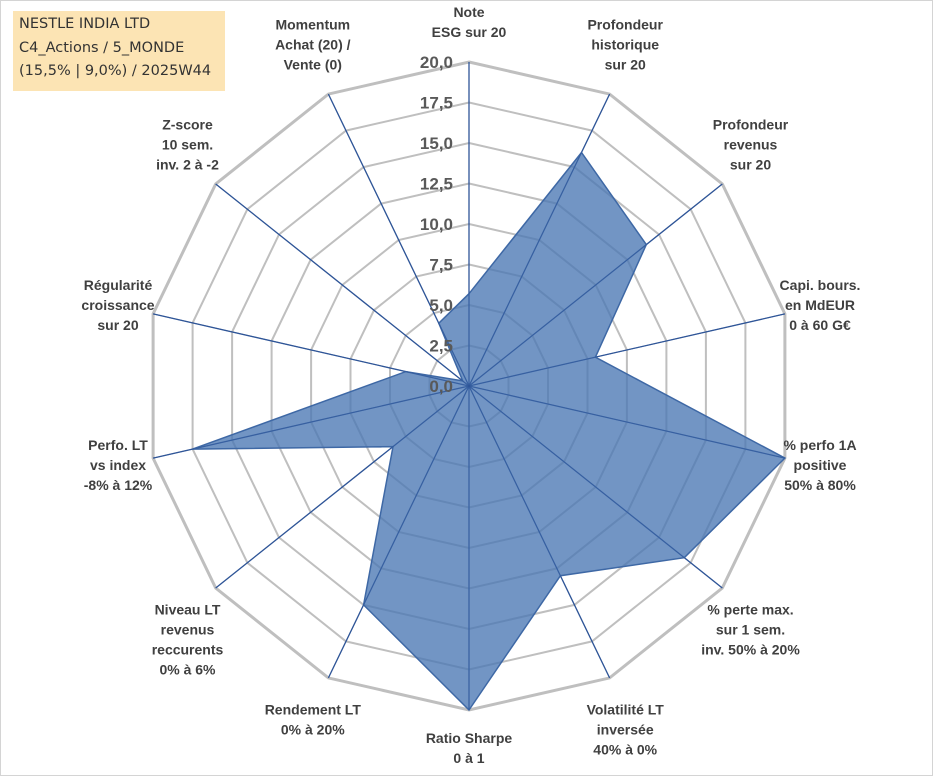 This screenshot has height=776, width=933. Describe the element at coordinates (625, 65) in the screenshot. I see `axis-label-1-line-2: sur 20` at that location.